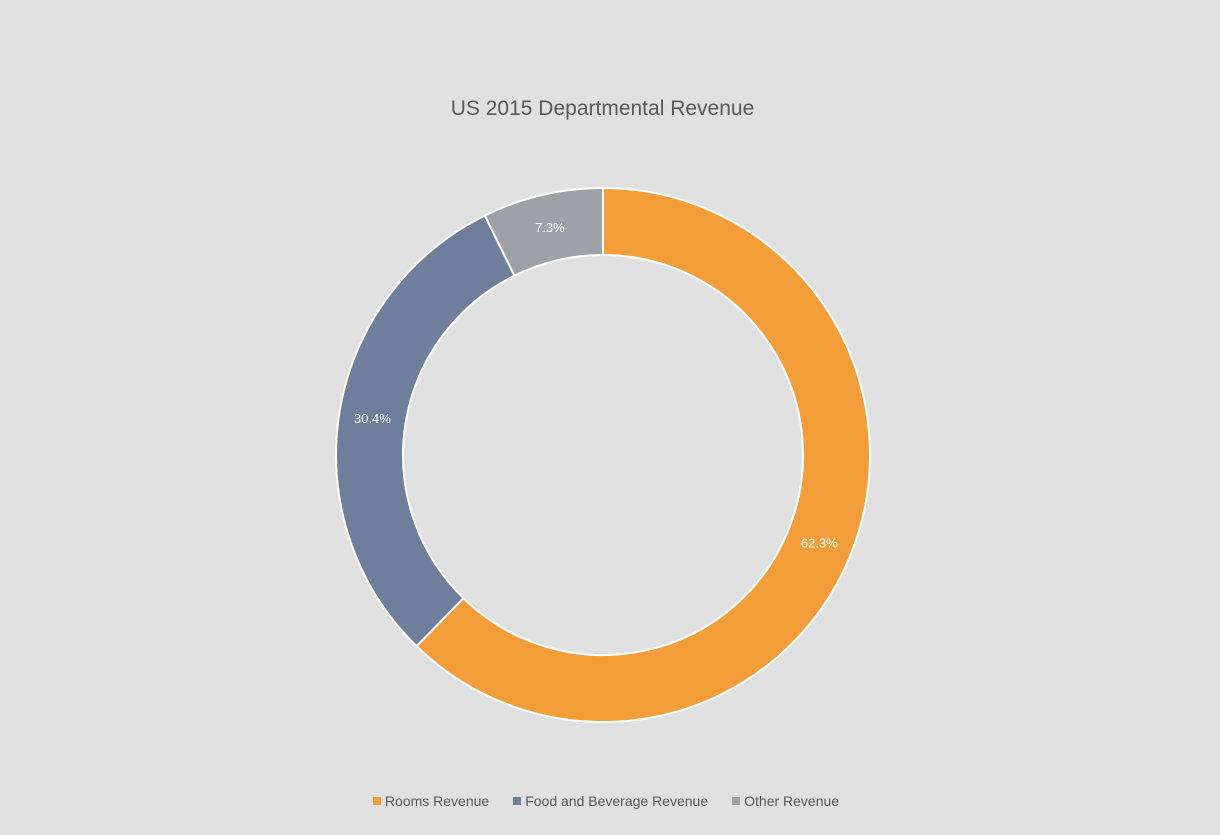 The image size is (1220, 835). What do you see at coordinates (437, 801) in the screenshot?
I see `legend-label: Rooms Revenue` at bounding box center [437, 801].